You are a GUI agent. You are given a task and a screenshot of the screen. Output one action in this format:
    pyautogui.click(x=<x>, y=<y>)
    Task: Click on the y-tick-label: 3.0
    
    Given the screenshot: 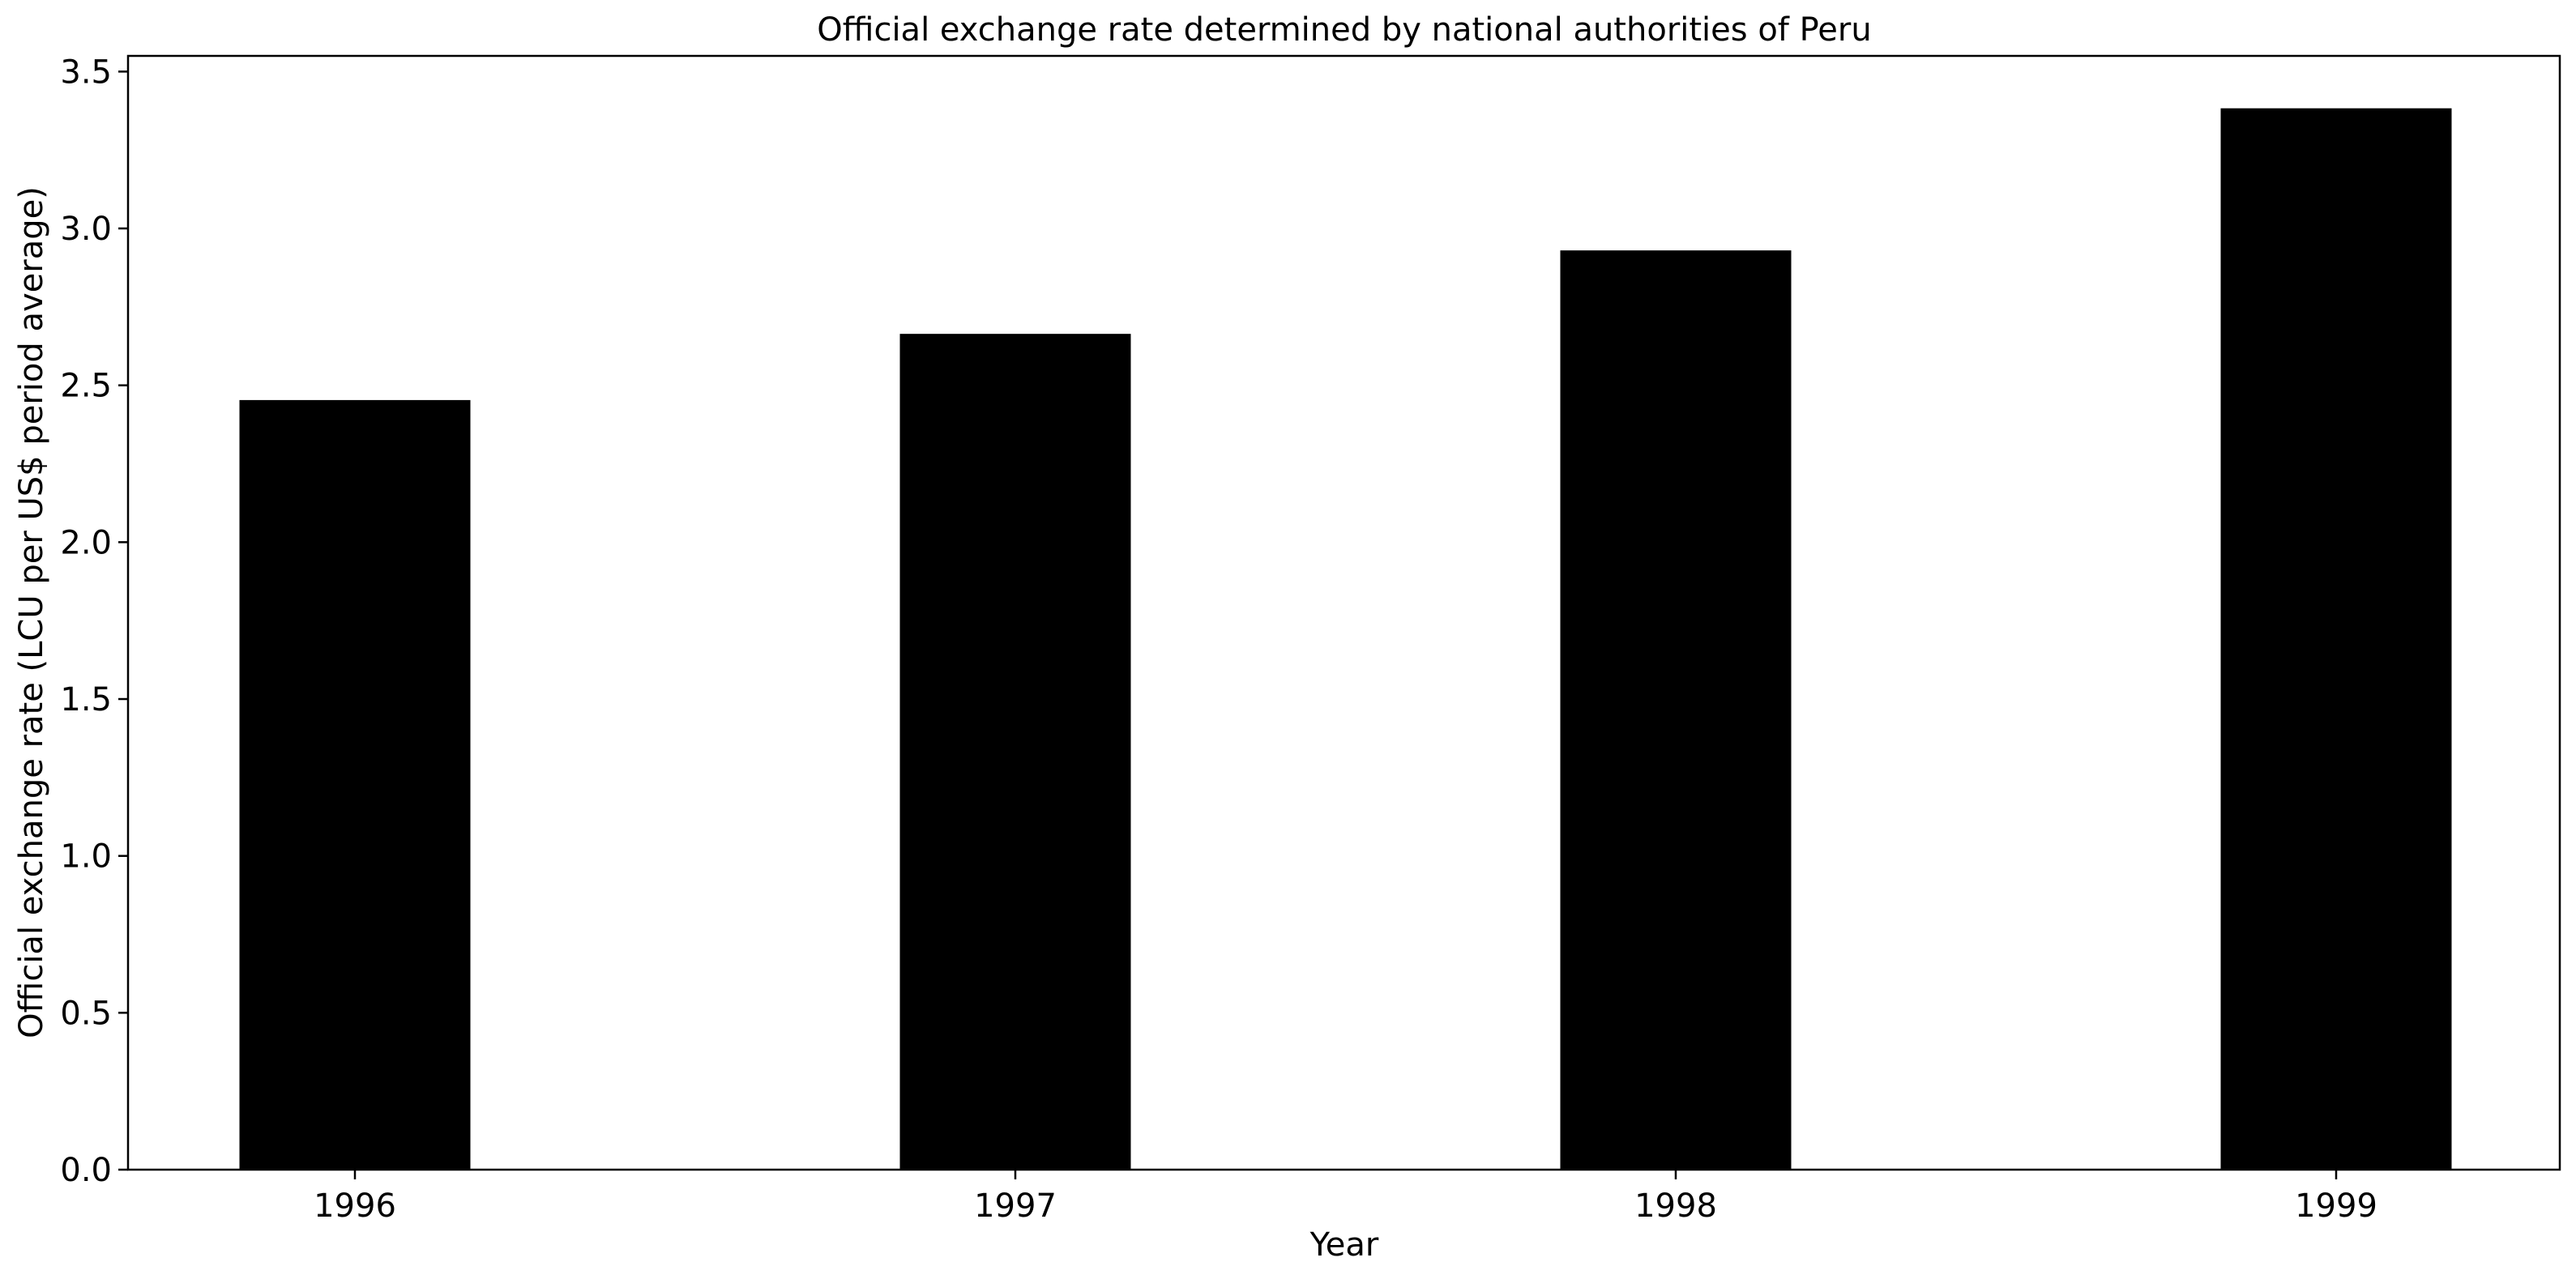 What is the action you would take?
    pyautogui.click(x=86, y=229)
    